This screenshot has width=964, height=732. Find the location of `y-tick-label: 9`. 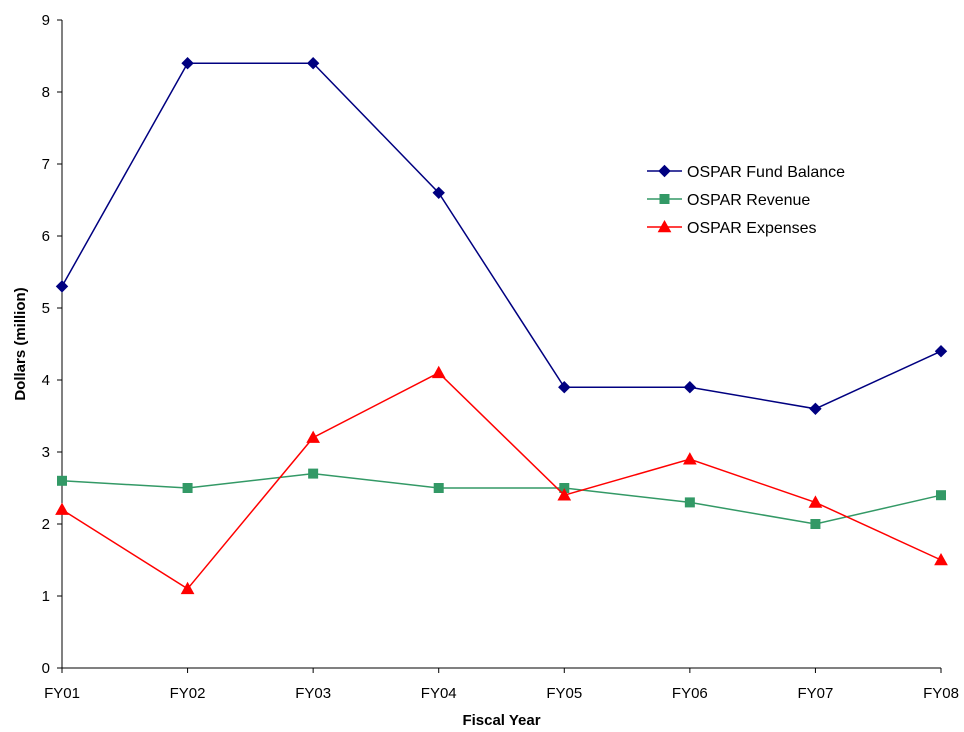

y-tick-label: 9 is located at coordinates (46, 20).